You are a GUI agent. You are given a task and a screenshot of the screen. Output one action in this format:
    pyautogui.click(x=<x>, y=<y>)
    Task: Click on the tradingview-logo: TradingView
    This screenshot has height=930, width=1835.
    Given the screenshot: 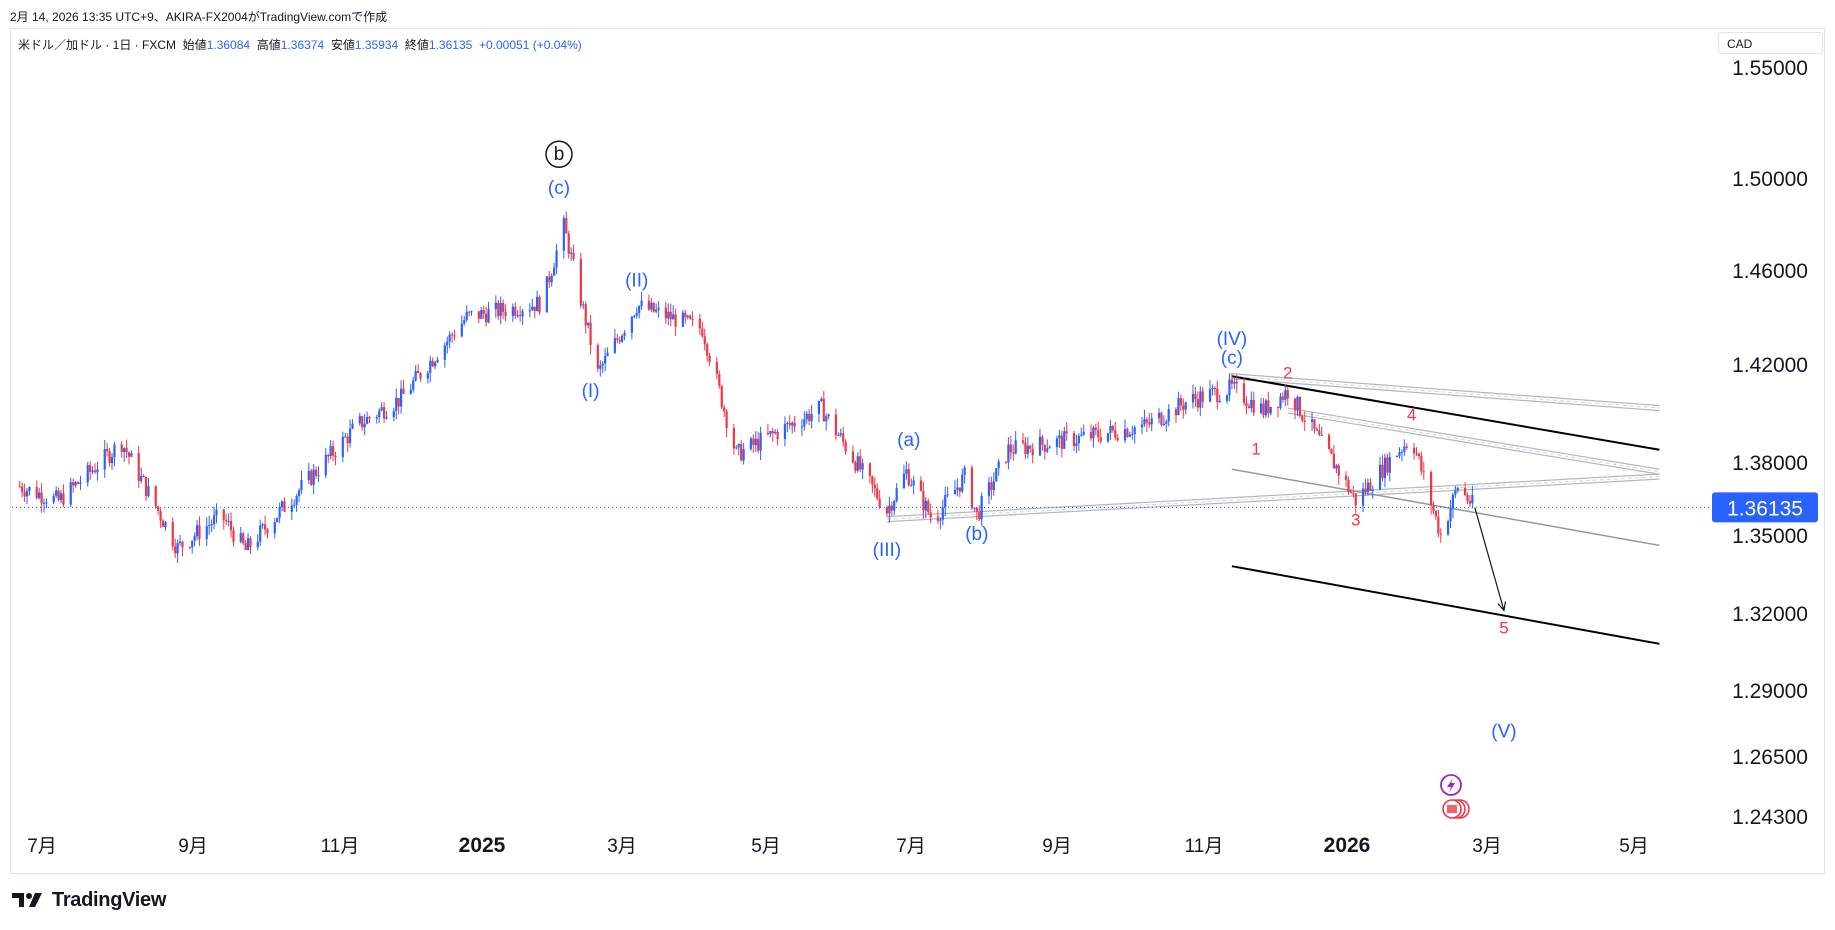 What is the action you would take?
    pyautogui.click(x=89, y=900)
    